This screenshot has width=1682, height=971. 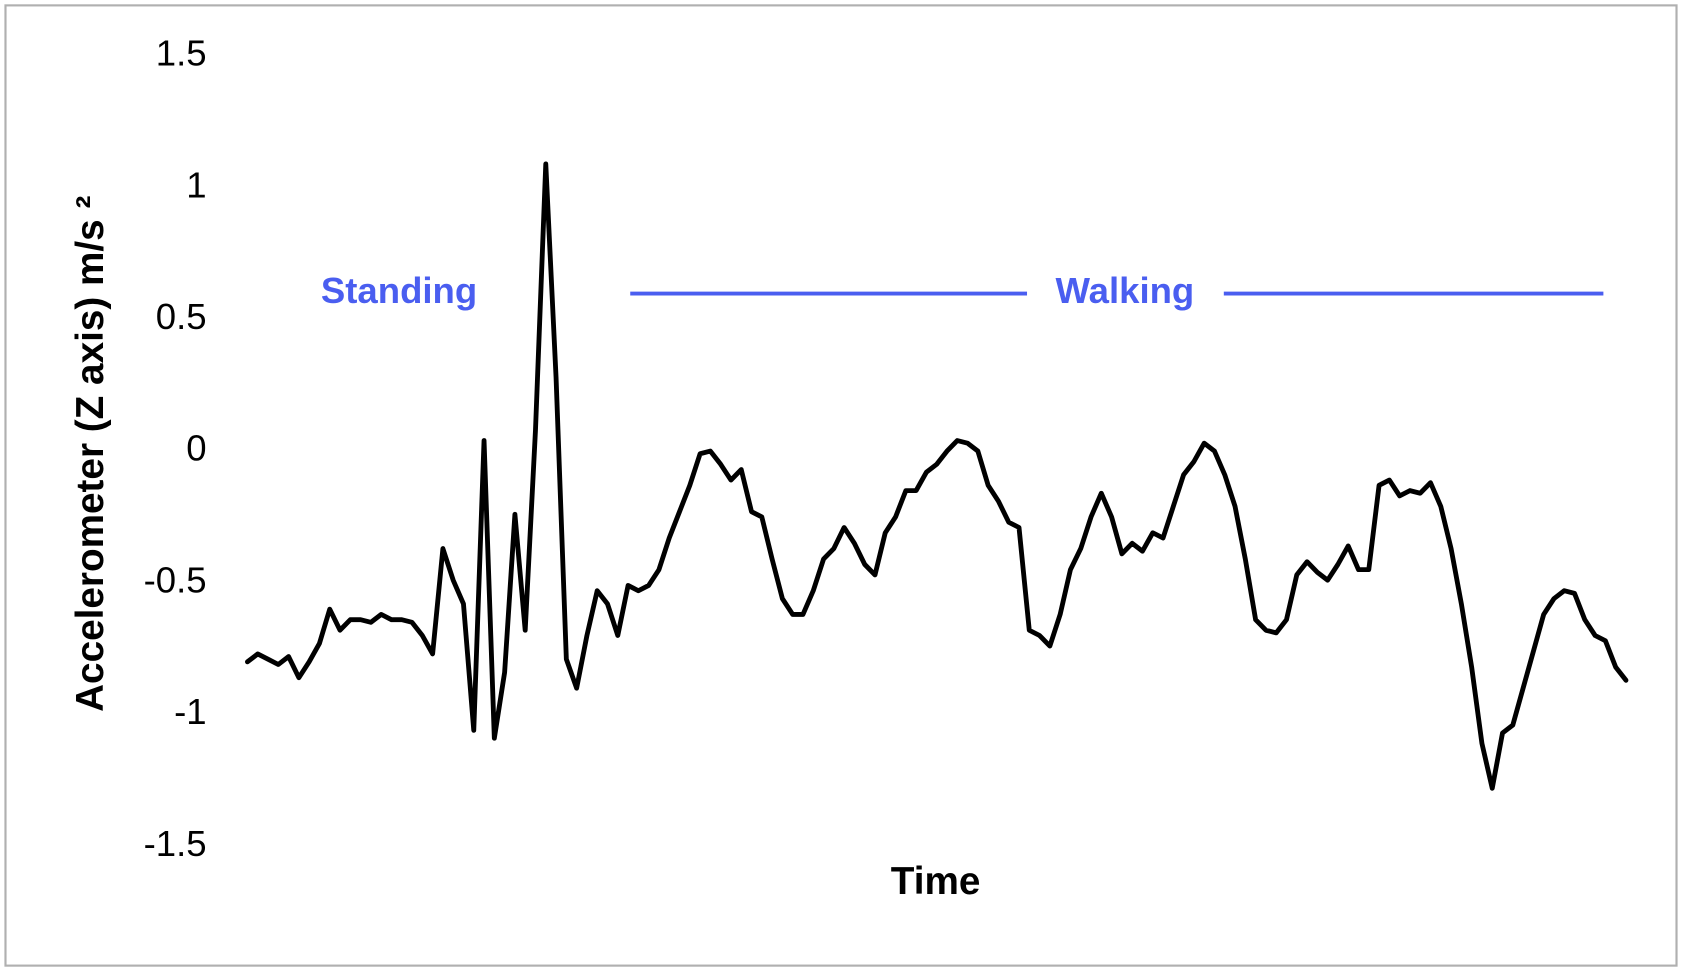 What do you see at coordinates (190, 711) in the screenshot?
I see `y-tick-label: -1` at bounding box center [190, 711].